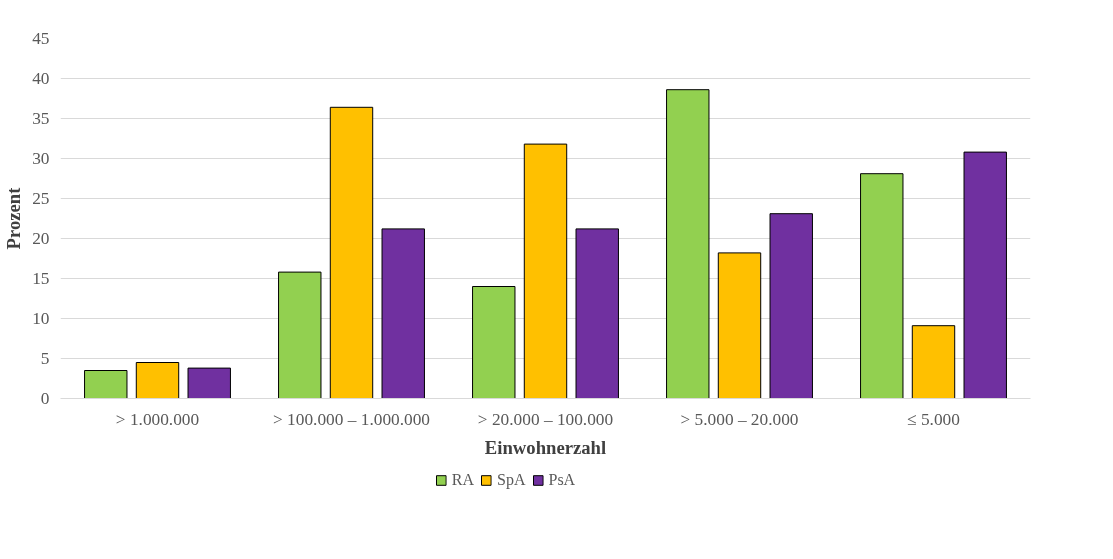 The image size is (1113, 559). Describe the element at coordinates (41, 158) in the screenshot. I see `y-tick-label: 30` at that location.